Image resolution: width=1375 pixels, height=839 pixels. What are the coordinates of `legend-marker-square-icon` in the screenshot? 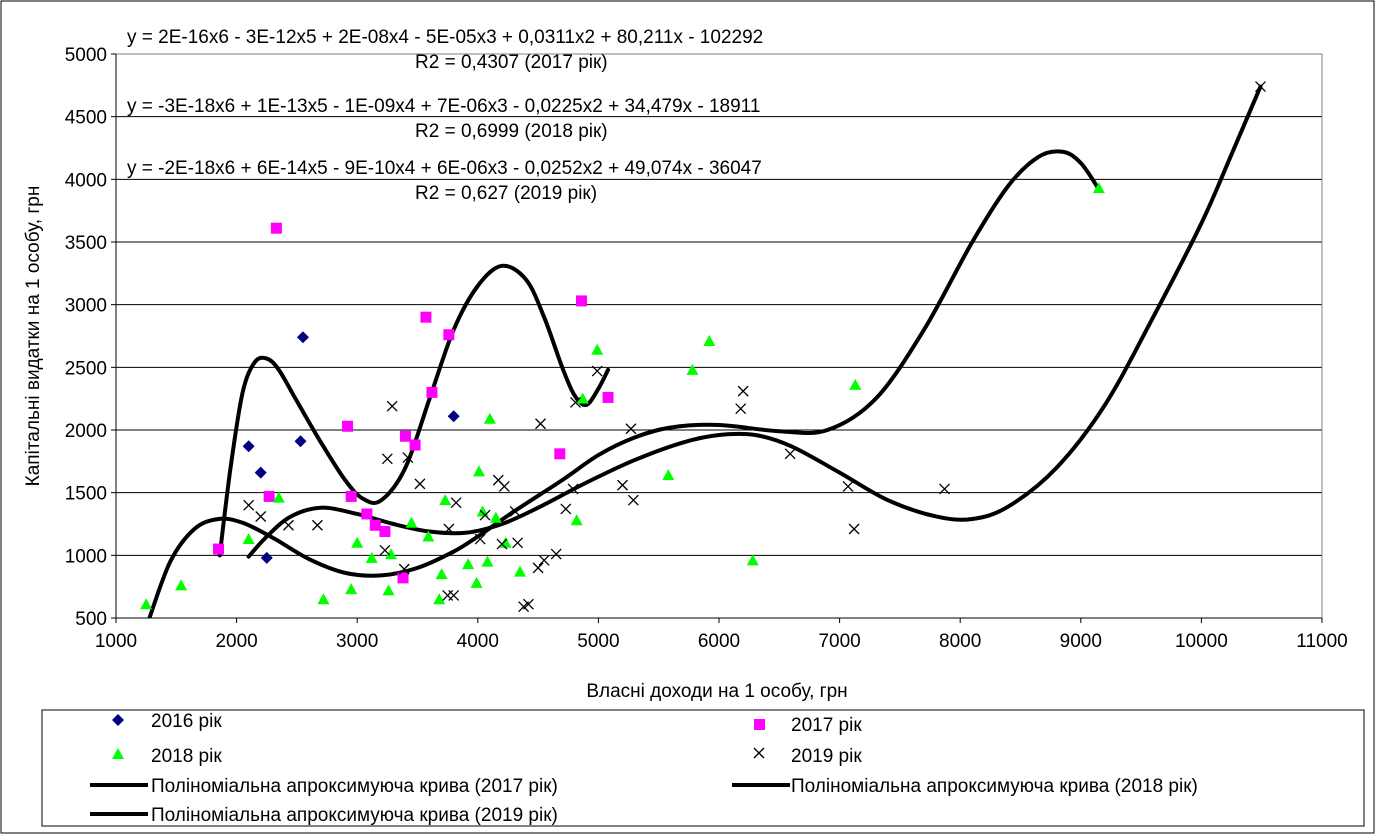 It's located at (759, 724).